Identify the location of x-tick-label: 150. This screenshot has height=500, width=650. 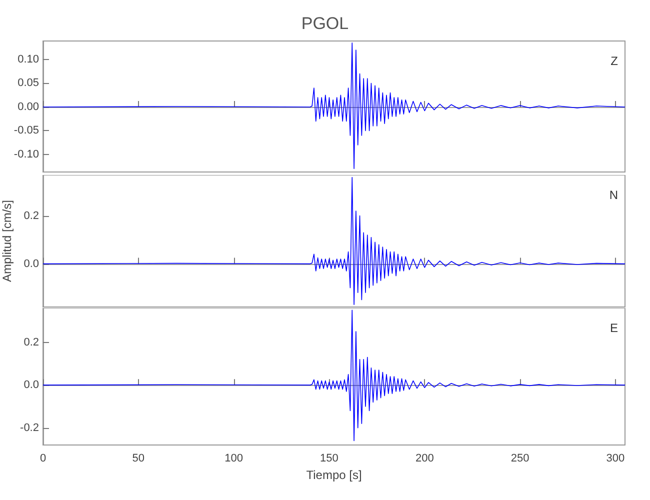
(329, 458).